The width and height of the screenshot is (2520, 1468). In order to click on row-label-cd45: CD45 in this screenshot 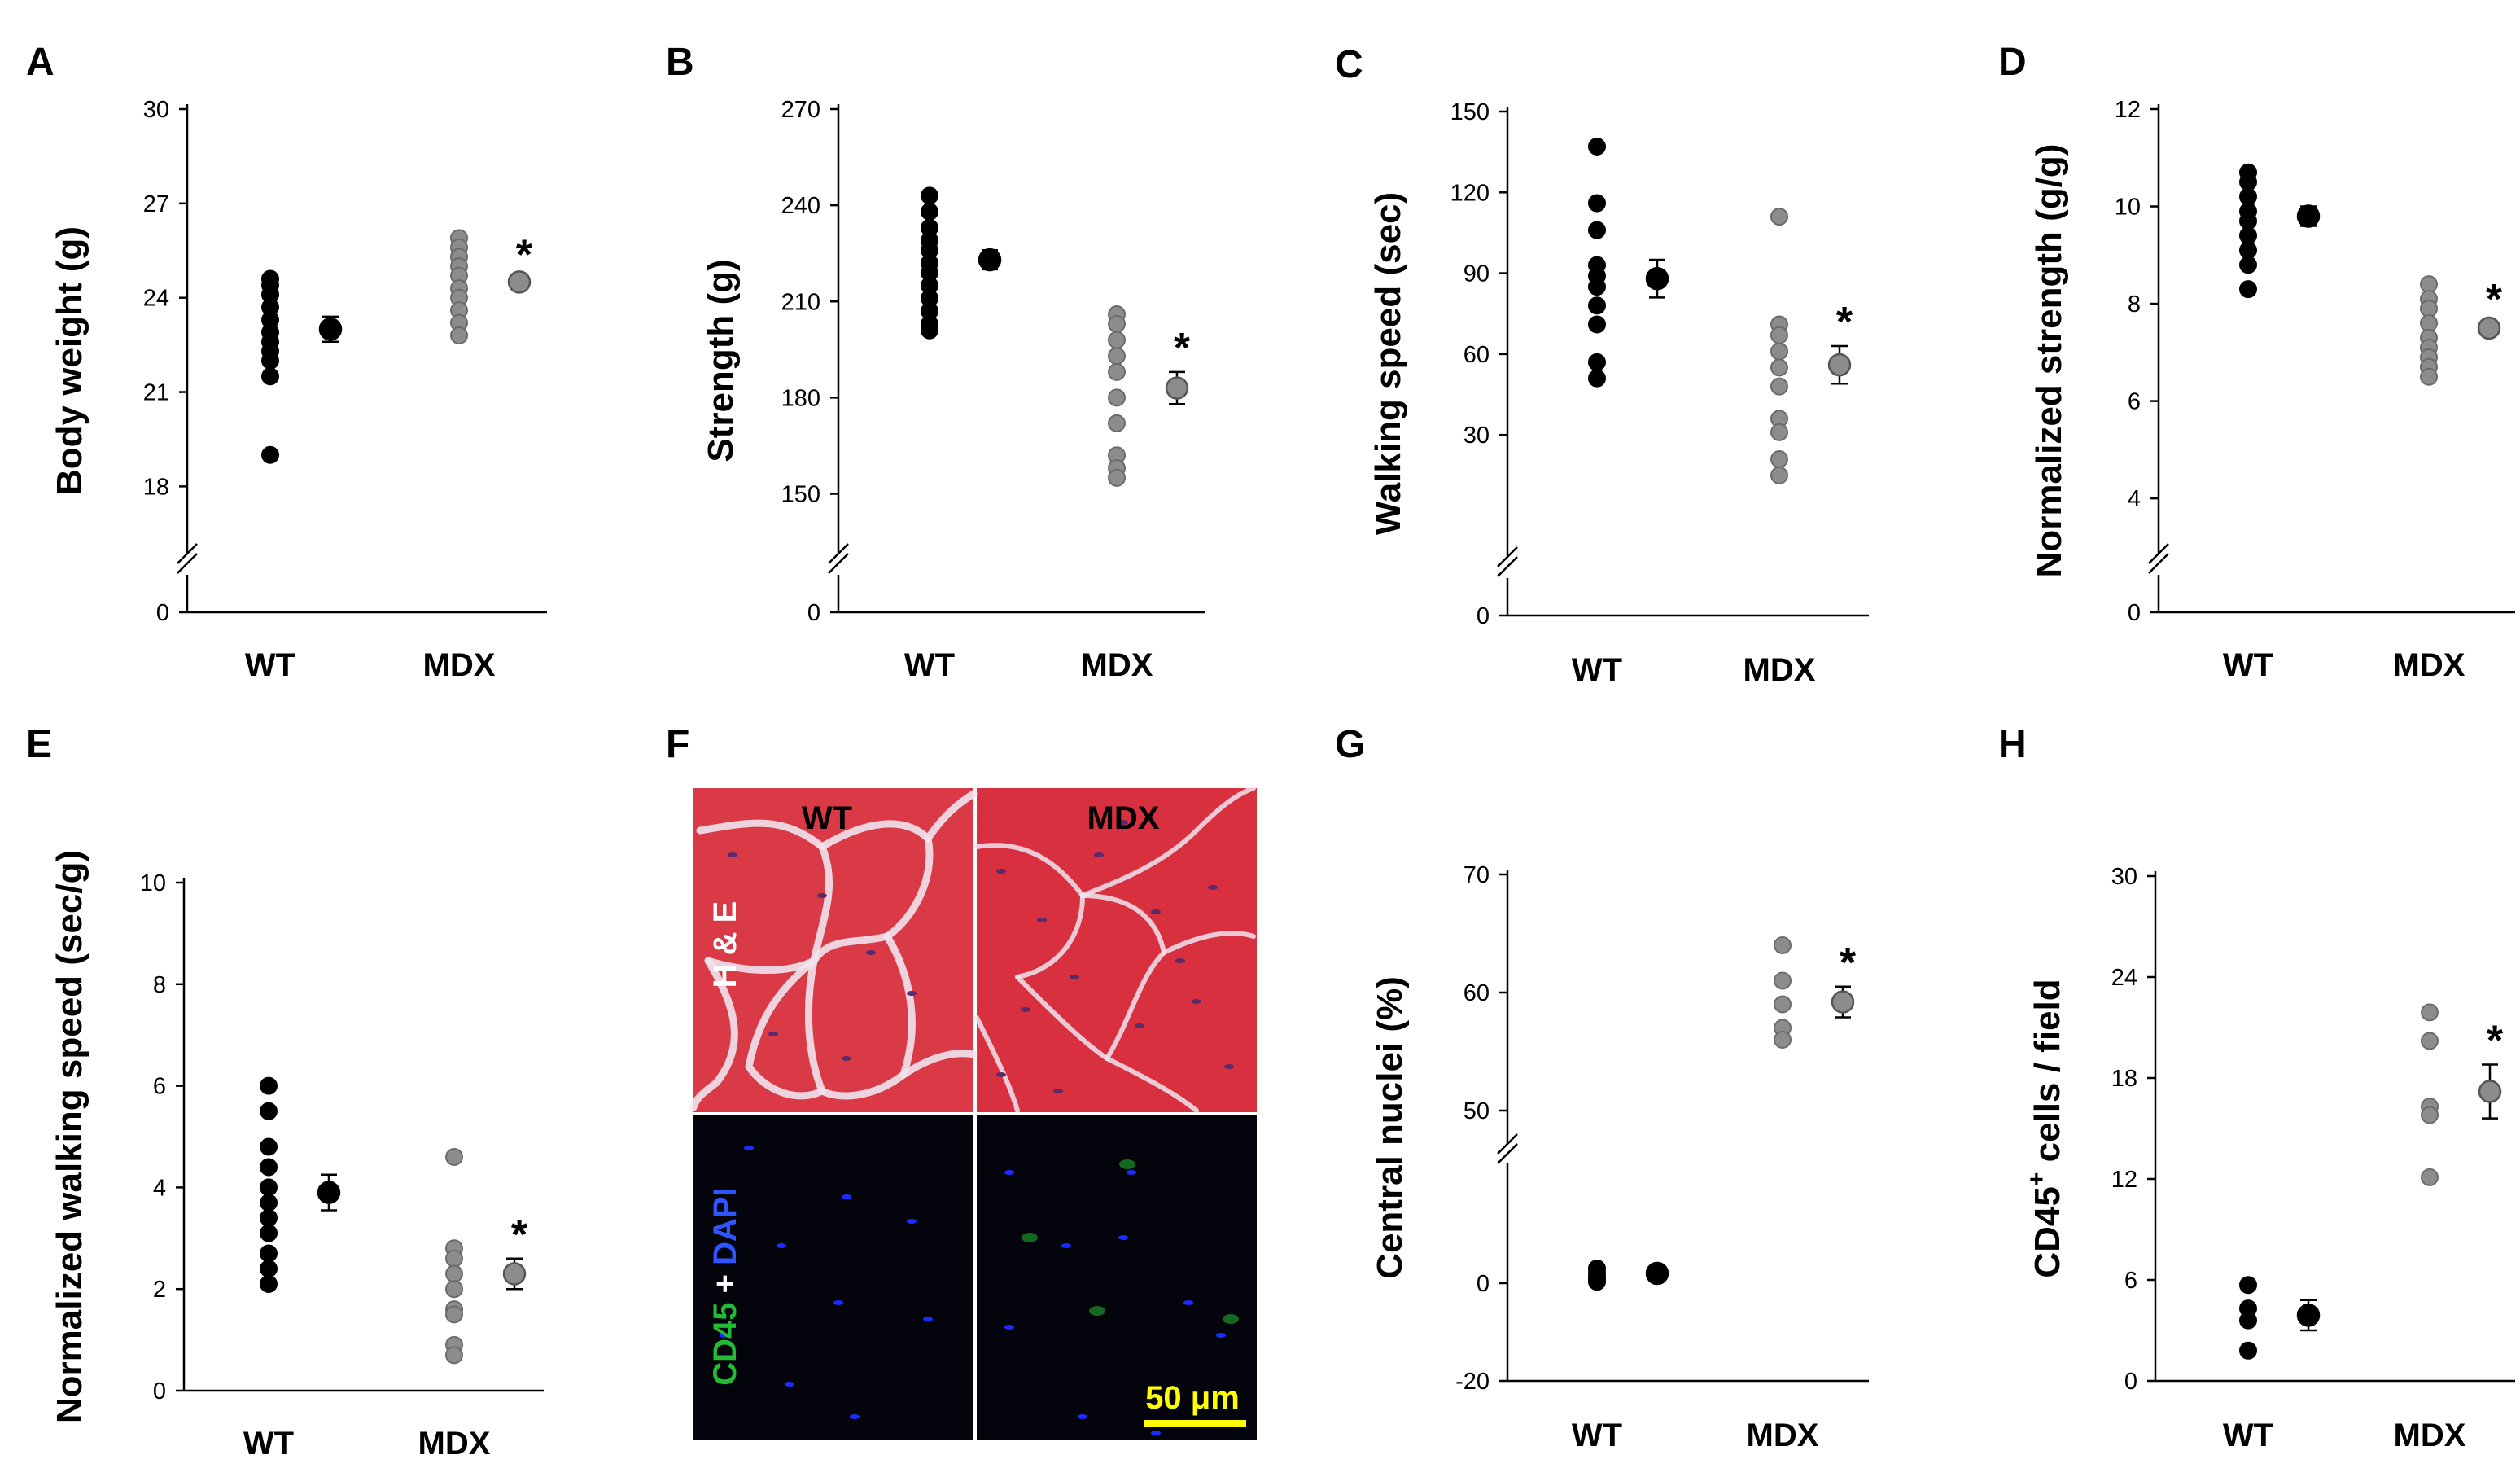, I will do `click(725, 1343)`.